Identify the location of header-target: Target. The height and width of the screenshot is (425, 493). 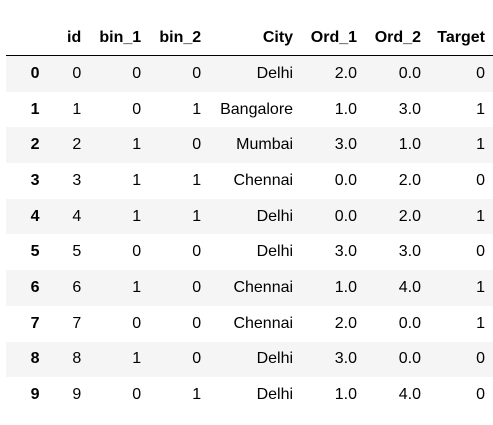
(461, 37).